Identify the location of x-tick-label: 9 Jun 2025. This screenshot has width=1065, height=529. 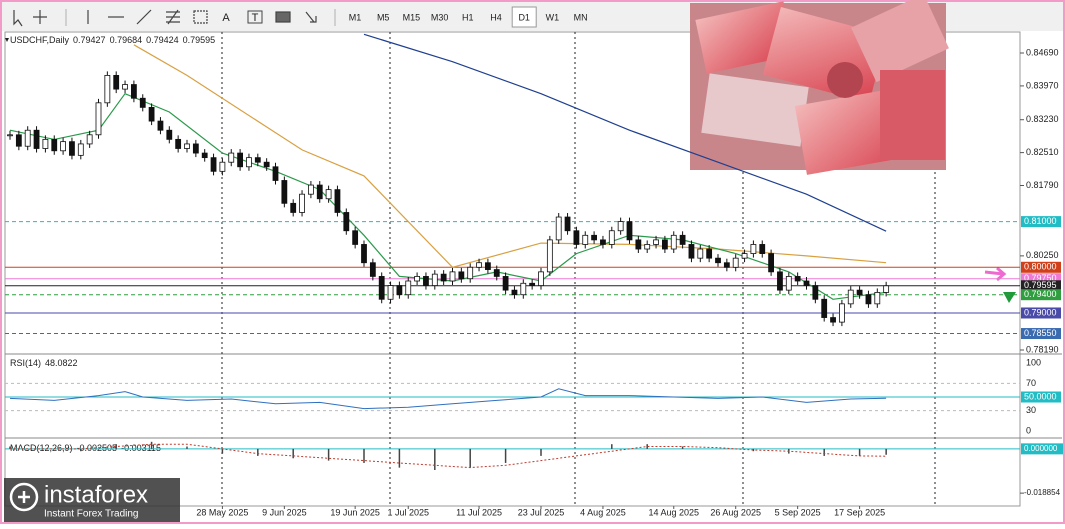
(284, 512).